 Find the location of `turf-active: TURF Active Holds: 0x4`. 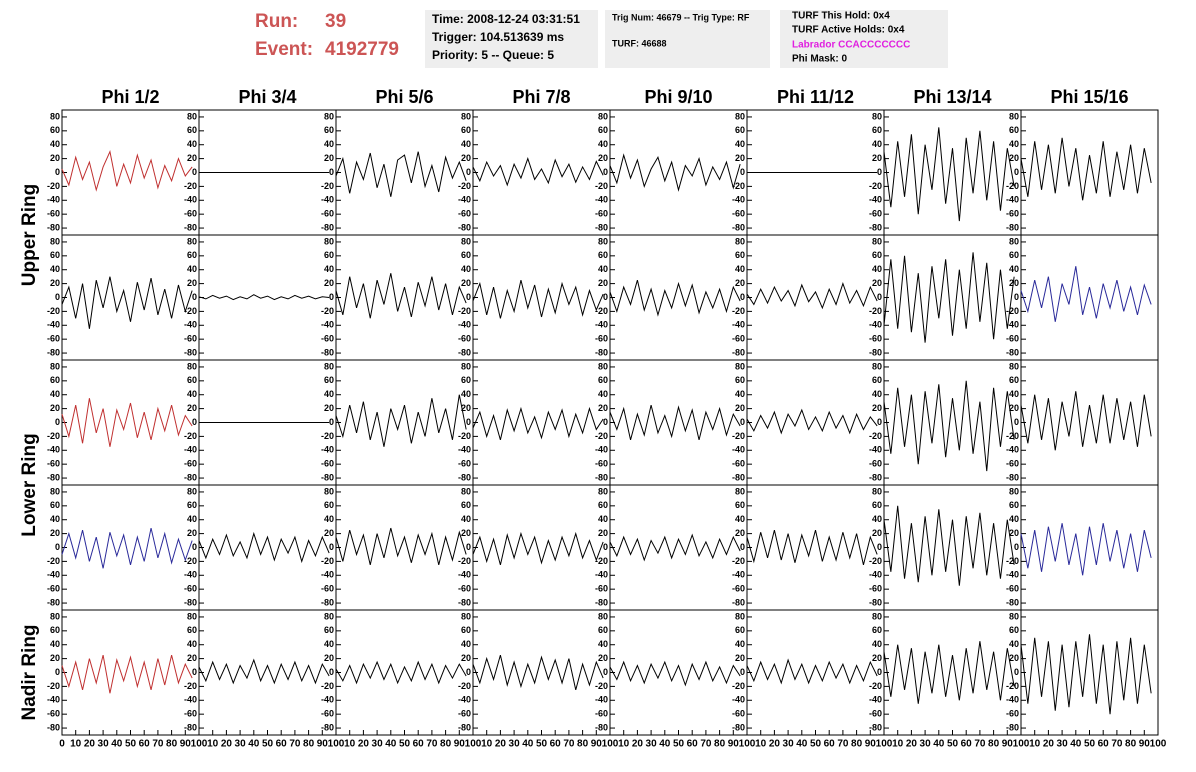

turf-active: TURF Active Holds: 0x4 is located at coordinates (848, 30).